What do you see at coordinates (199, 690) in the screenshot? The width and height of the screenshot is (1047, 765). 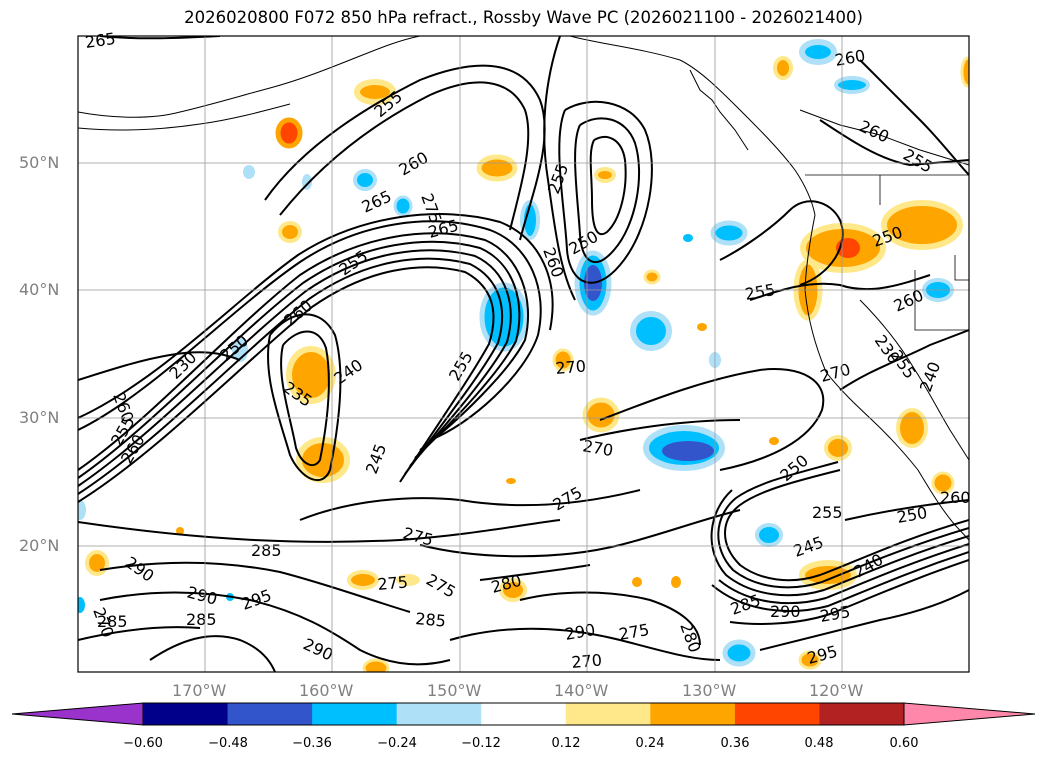 I see `lon-label: 170°W` at bounding box center [199, 690].